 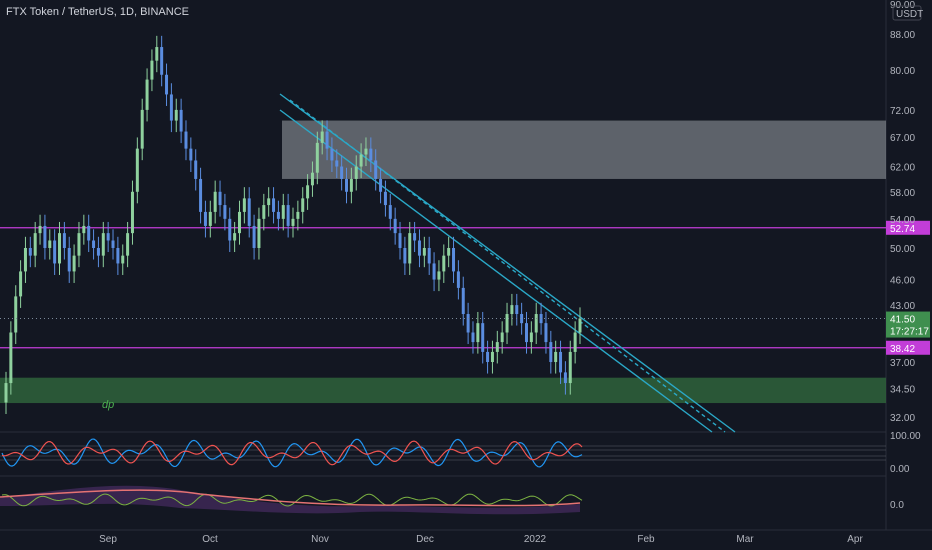 I want to click on x-tick-label: Nov, so click(x=320, y=539).